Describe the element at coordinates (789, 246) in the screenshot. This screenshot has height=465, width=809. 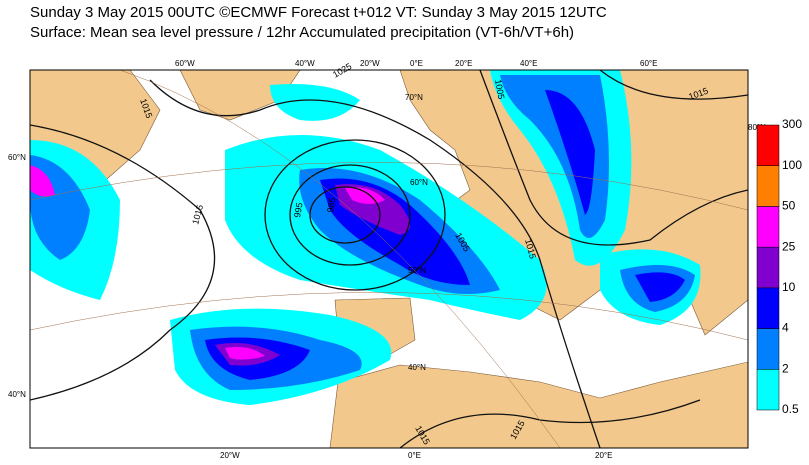
I see `colorbar-label: 25` at that location.